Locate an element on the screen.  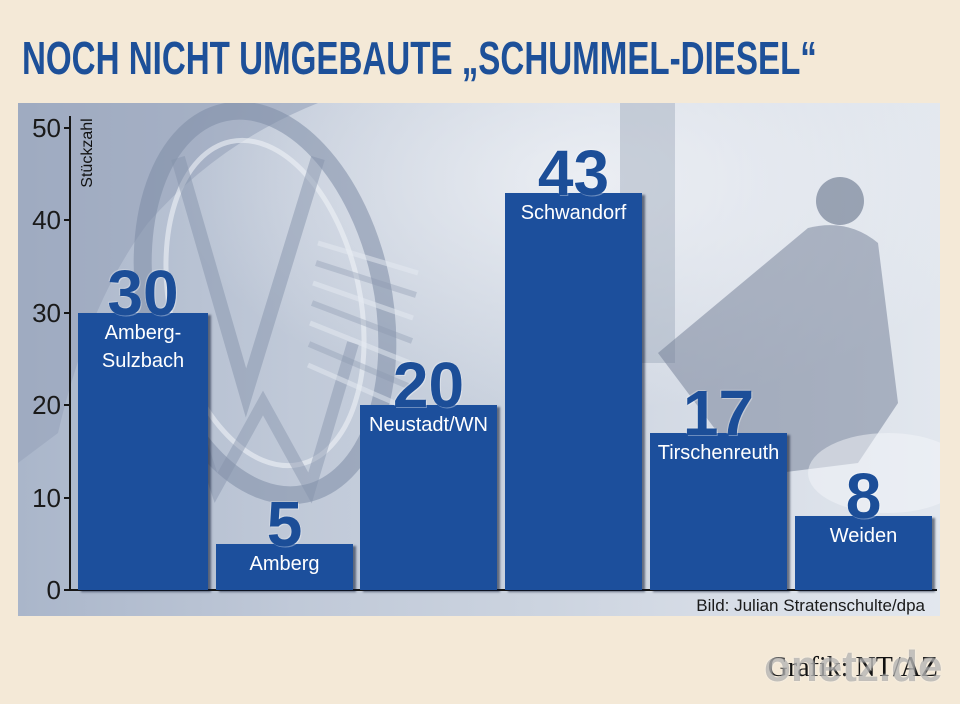
car-logo-v is located at coordinates (248, 286).